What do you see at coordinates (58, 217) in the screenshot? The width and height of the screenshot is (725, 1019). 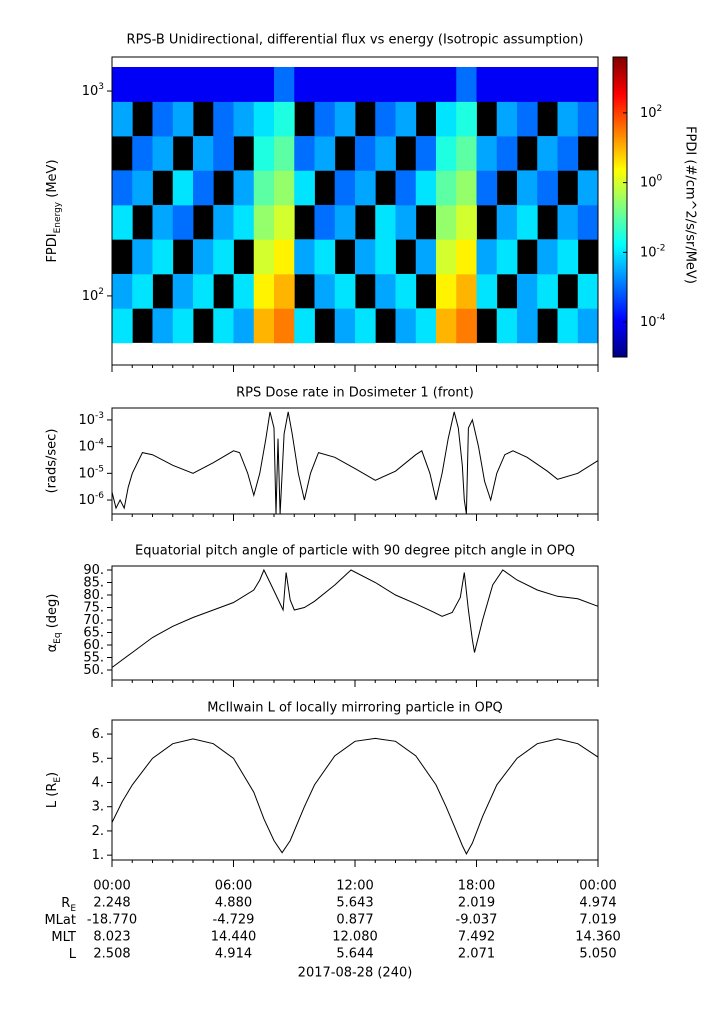 I see `y-axis-label-part: Energy` at bounding box center [58, 217].